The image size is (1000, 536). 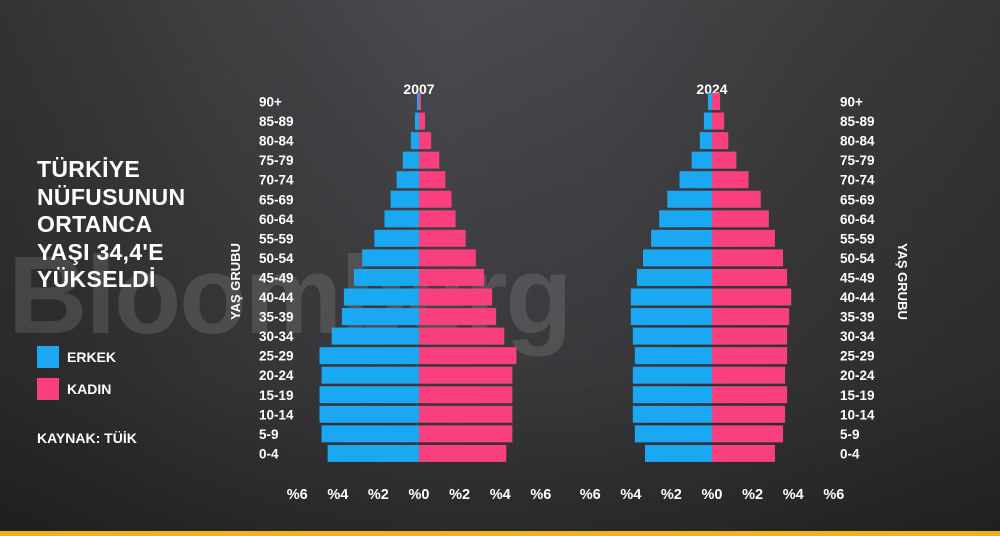 What do you see at coordinates (902, 281) in the screenshot?
I see `y-axis-label-2024: YAŞ GRUBU` at bounding box center [902, 281].